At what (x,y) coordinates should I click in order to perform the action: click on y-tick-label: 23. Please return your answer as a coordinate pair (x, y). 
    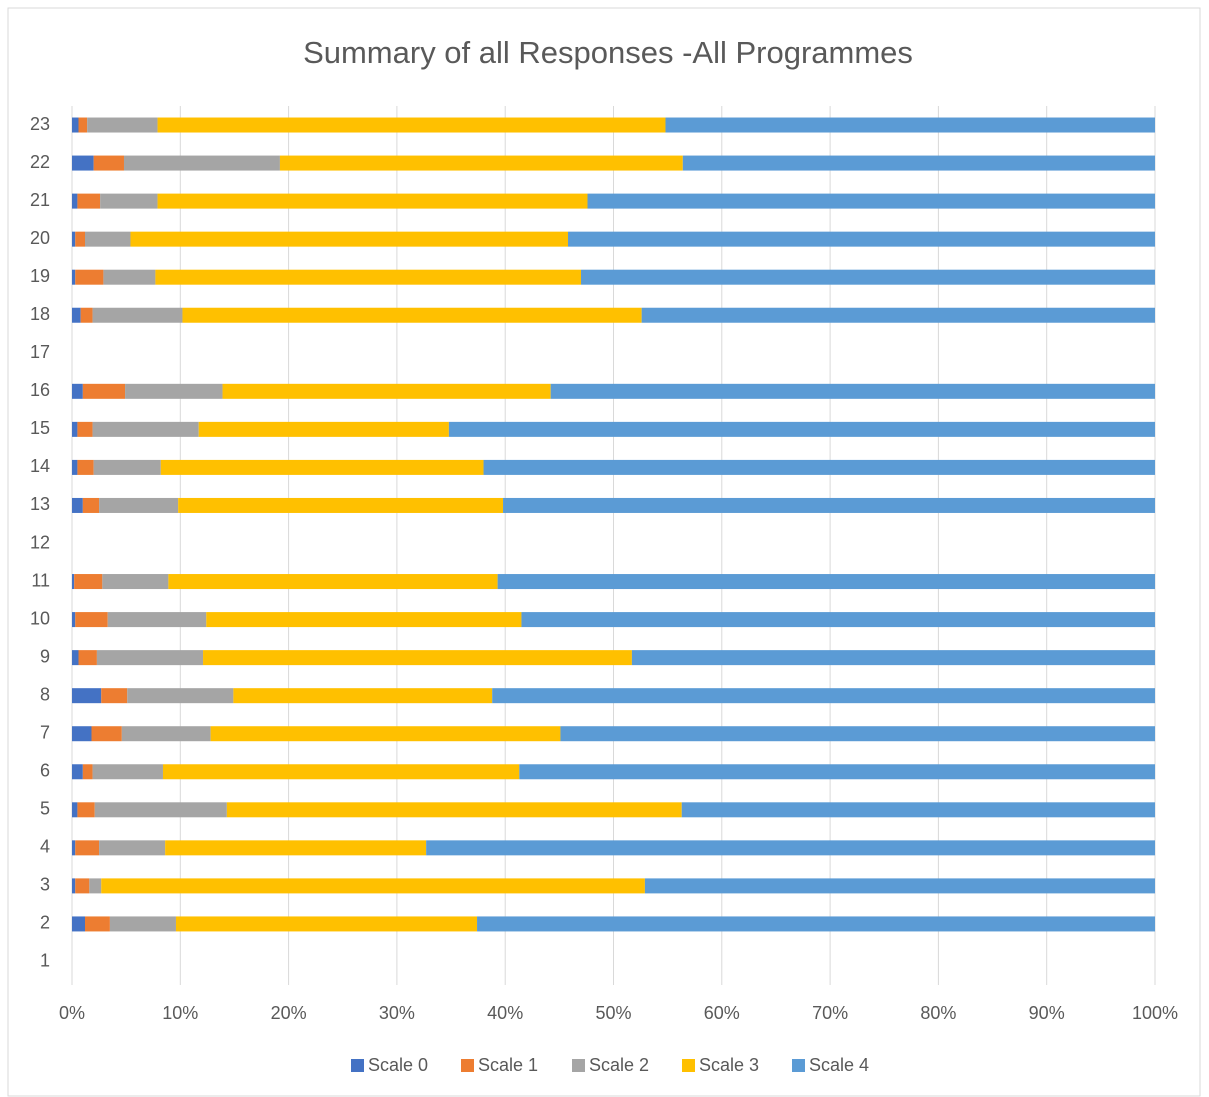
    Looking at the image, I should click on (40, 124).